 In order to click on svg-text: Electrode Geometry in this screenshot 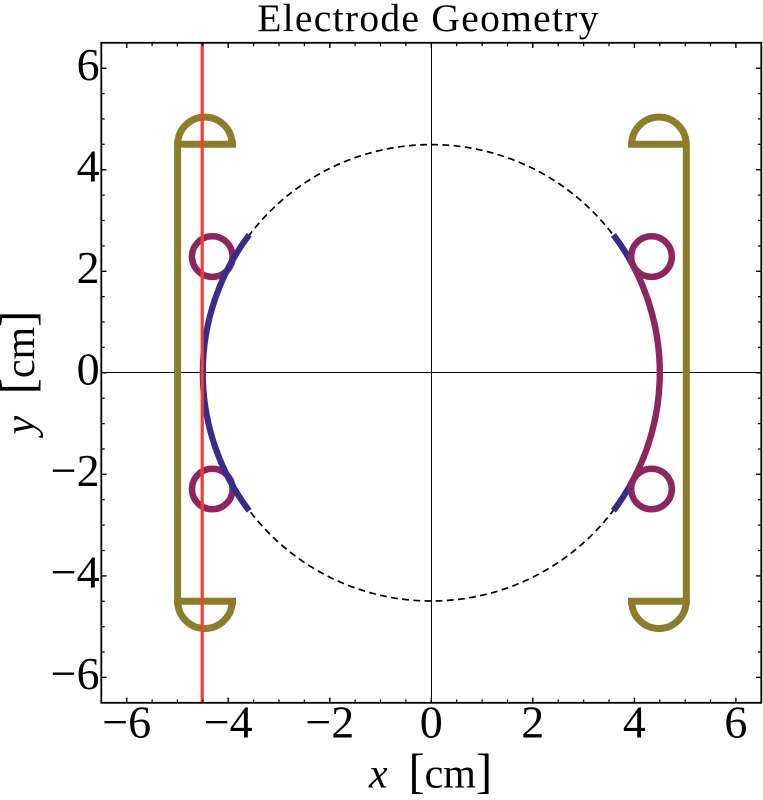, I will do `click(428, 20)`.